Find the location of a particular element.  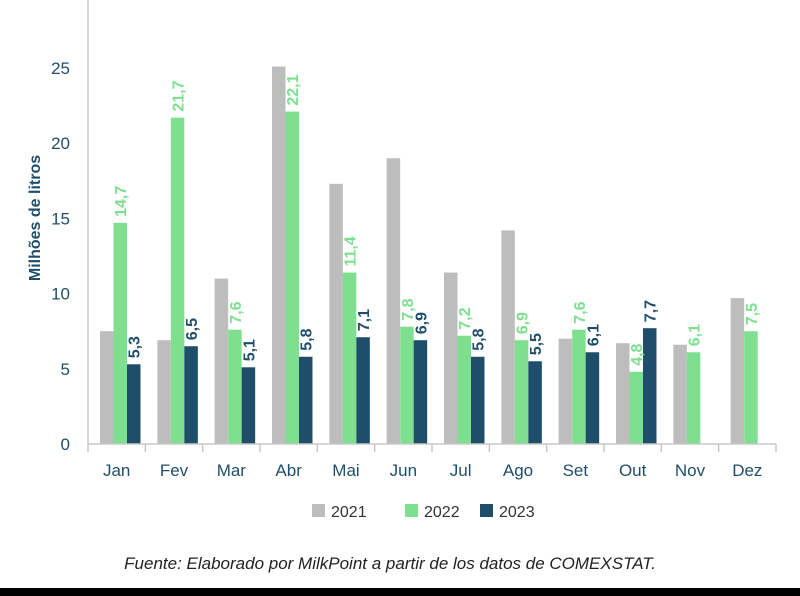

data-label-2023-mai: 7,1 is located at coordinates (364, 320).